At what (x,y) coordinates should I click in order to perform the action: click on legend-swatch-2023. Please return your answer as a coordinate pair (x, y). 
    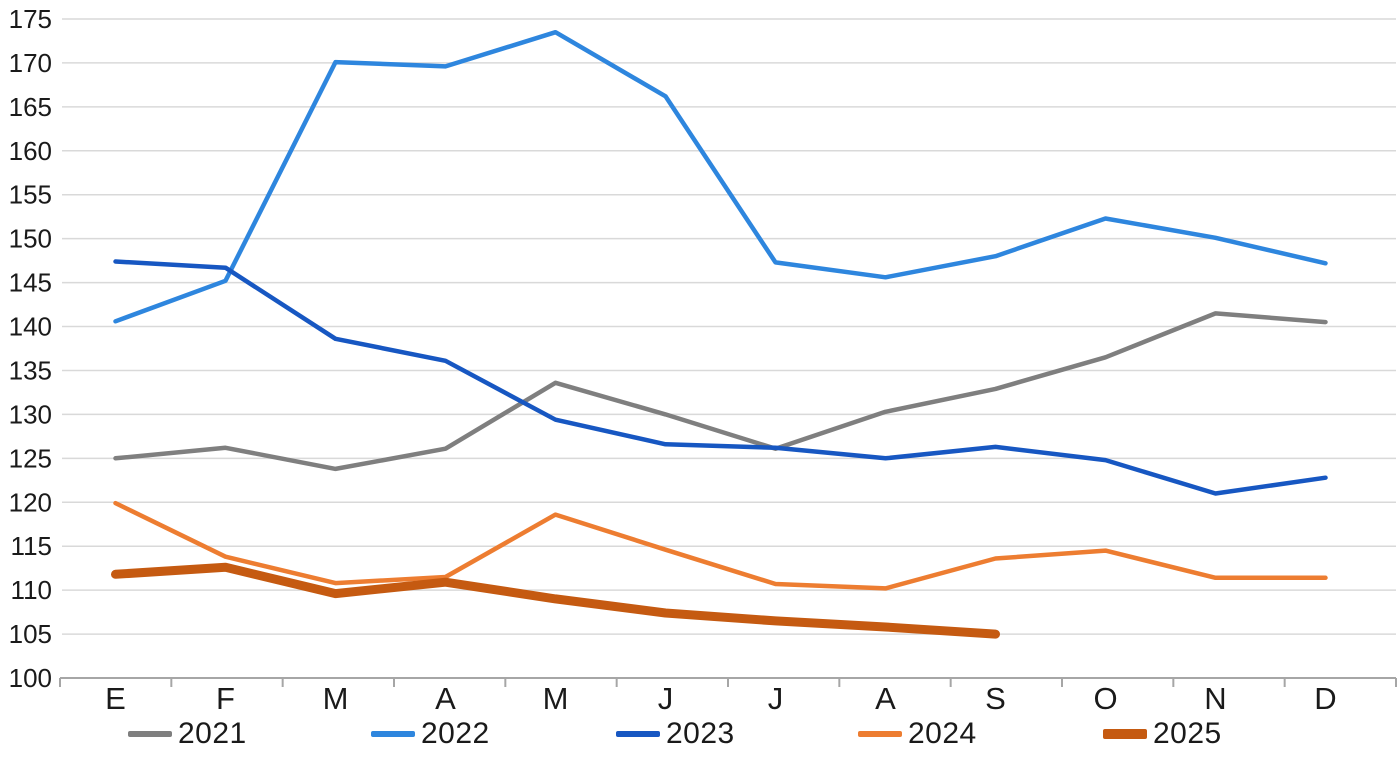
    Looking at the image, I should click on (638, 734).